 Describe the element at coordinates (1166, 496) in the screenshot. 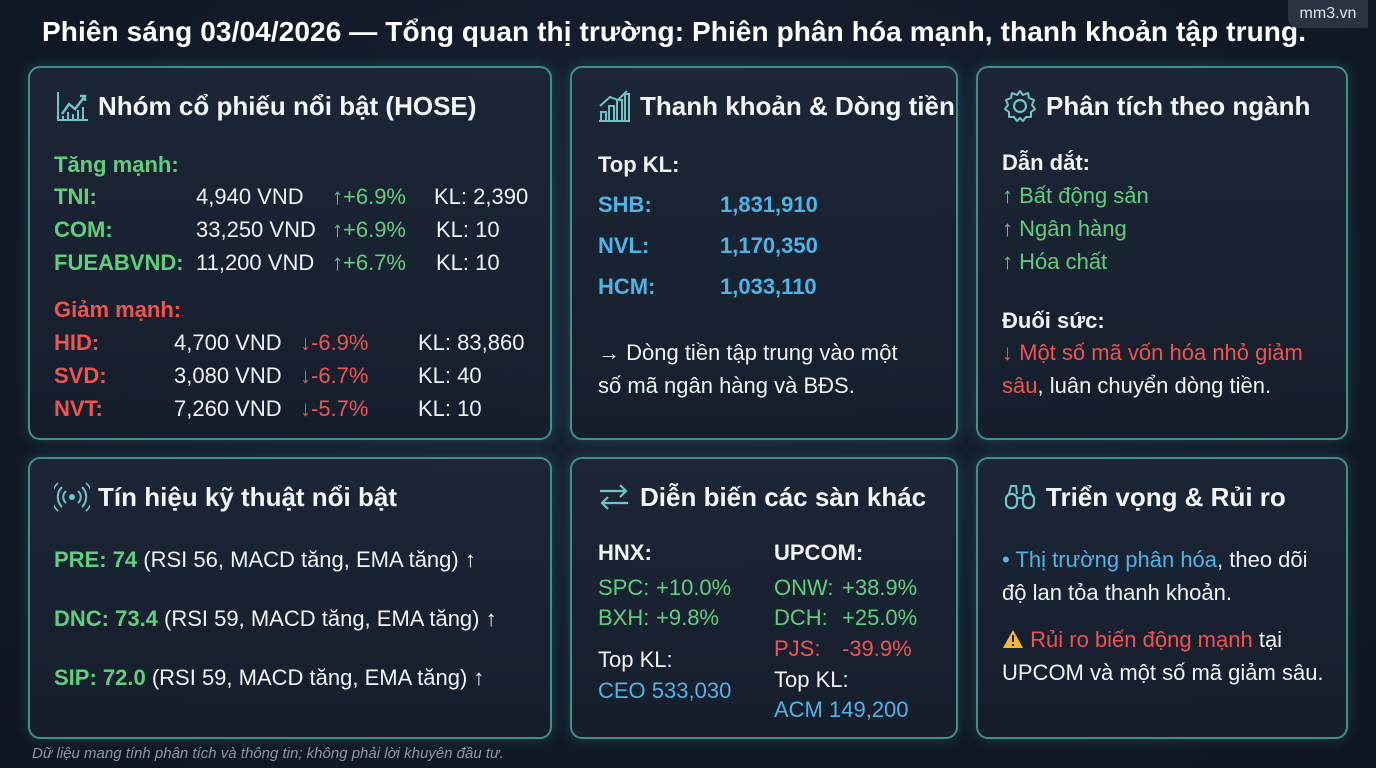

I see `outlook-card-title: Triển vọng & Rủi ro` at that location.